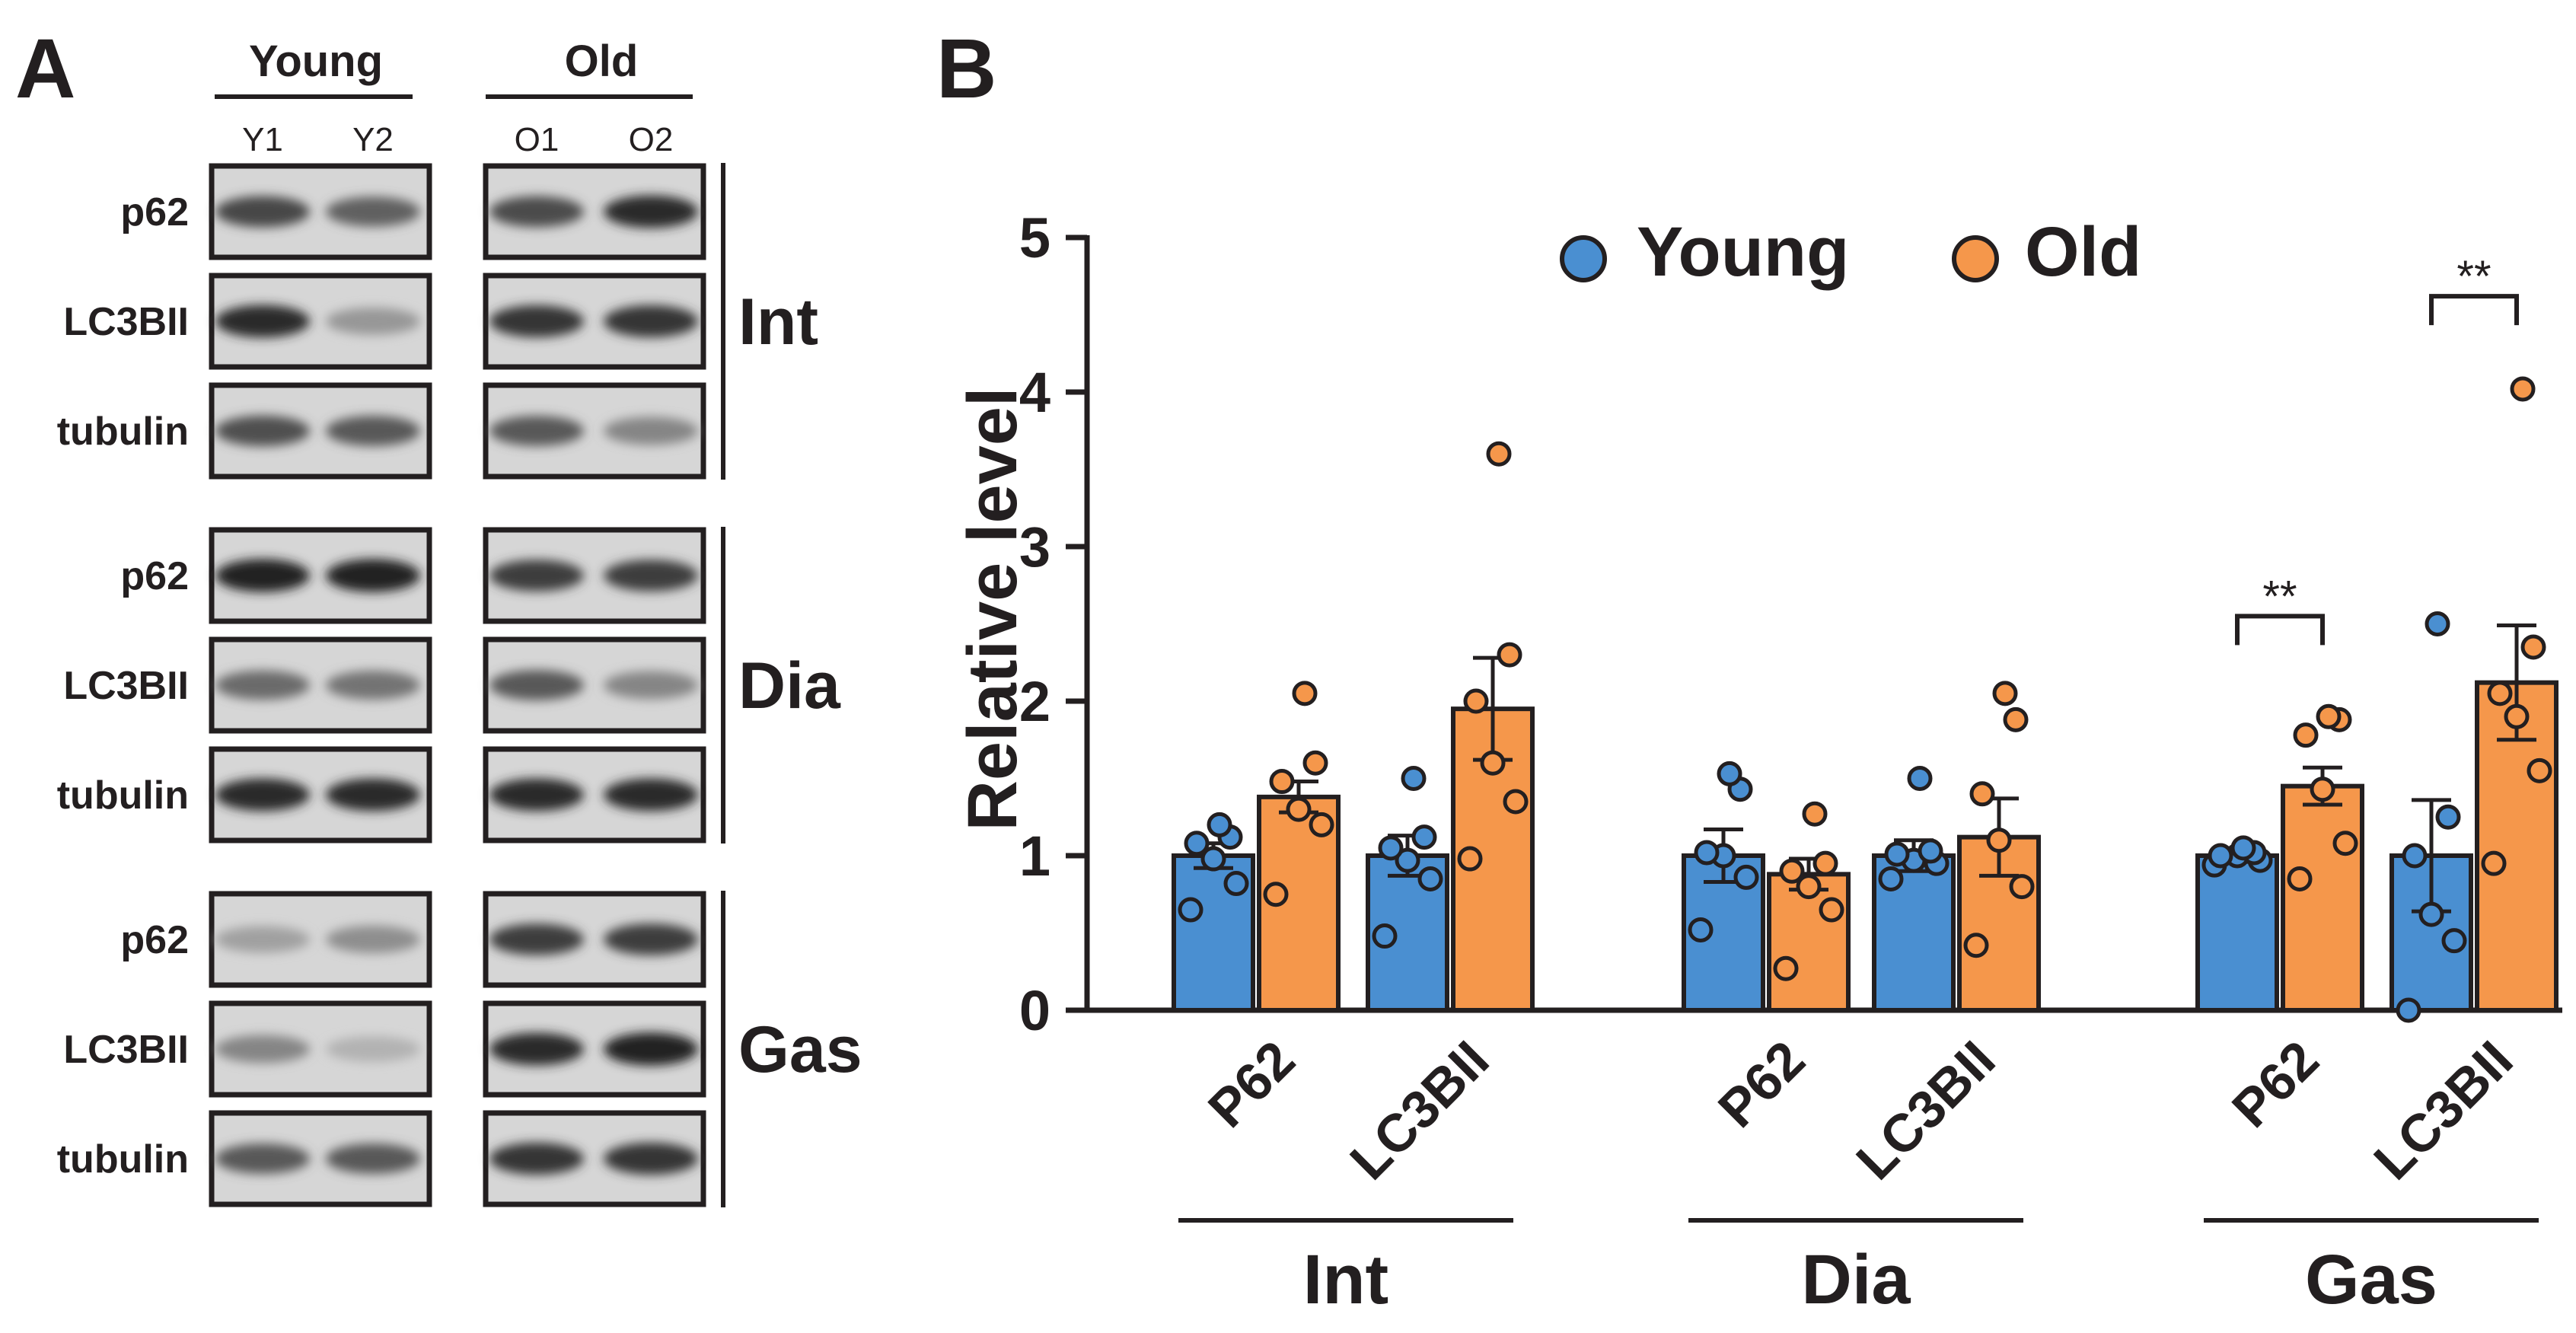 This screenshot has height=1333, width=2576. Describe the element at coordinates (1975, 258) in the screenshot. I see `legend-marker-old` at that location.